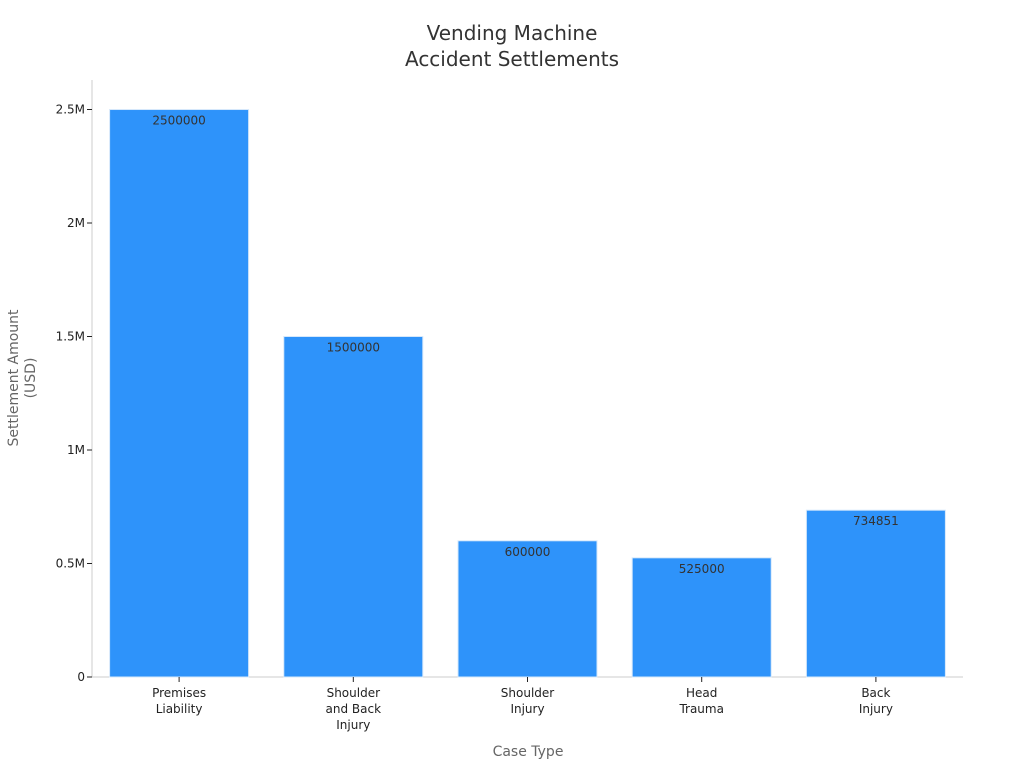 The image size is (1024, 768). I want to click on x-tick-label-1: Premises Liability, so click(179, 701).